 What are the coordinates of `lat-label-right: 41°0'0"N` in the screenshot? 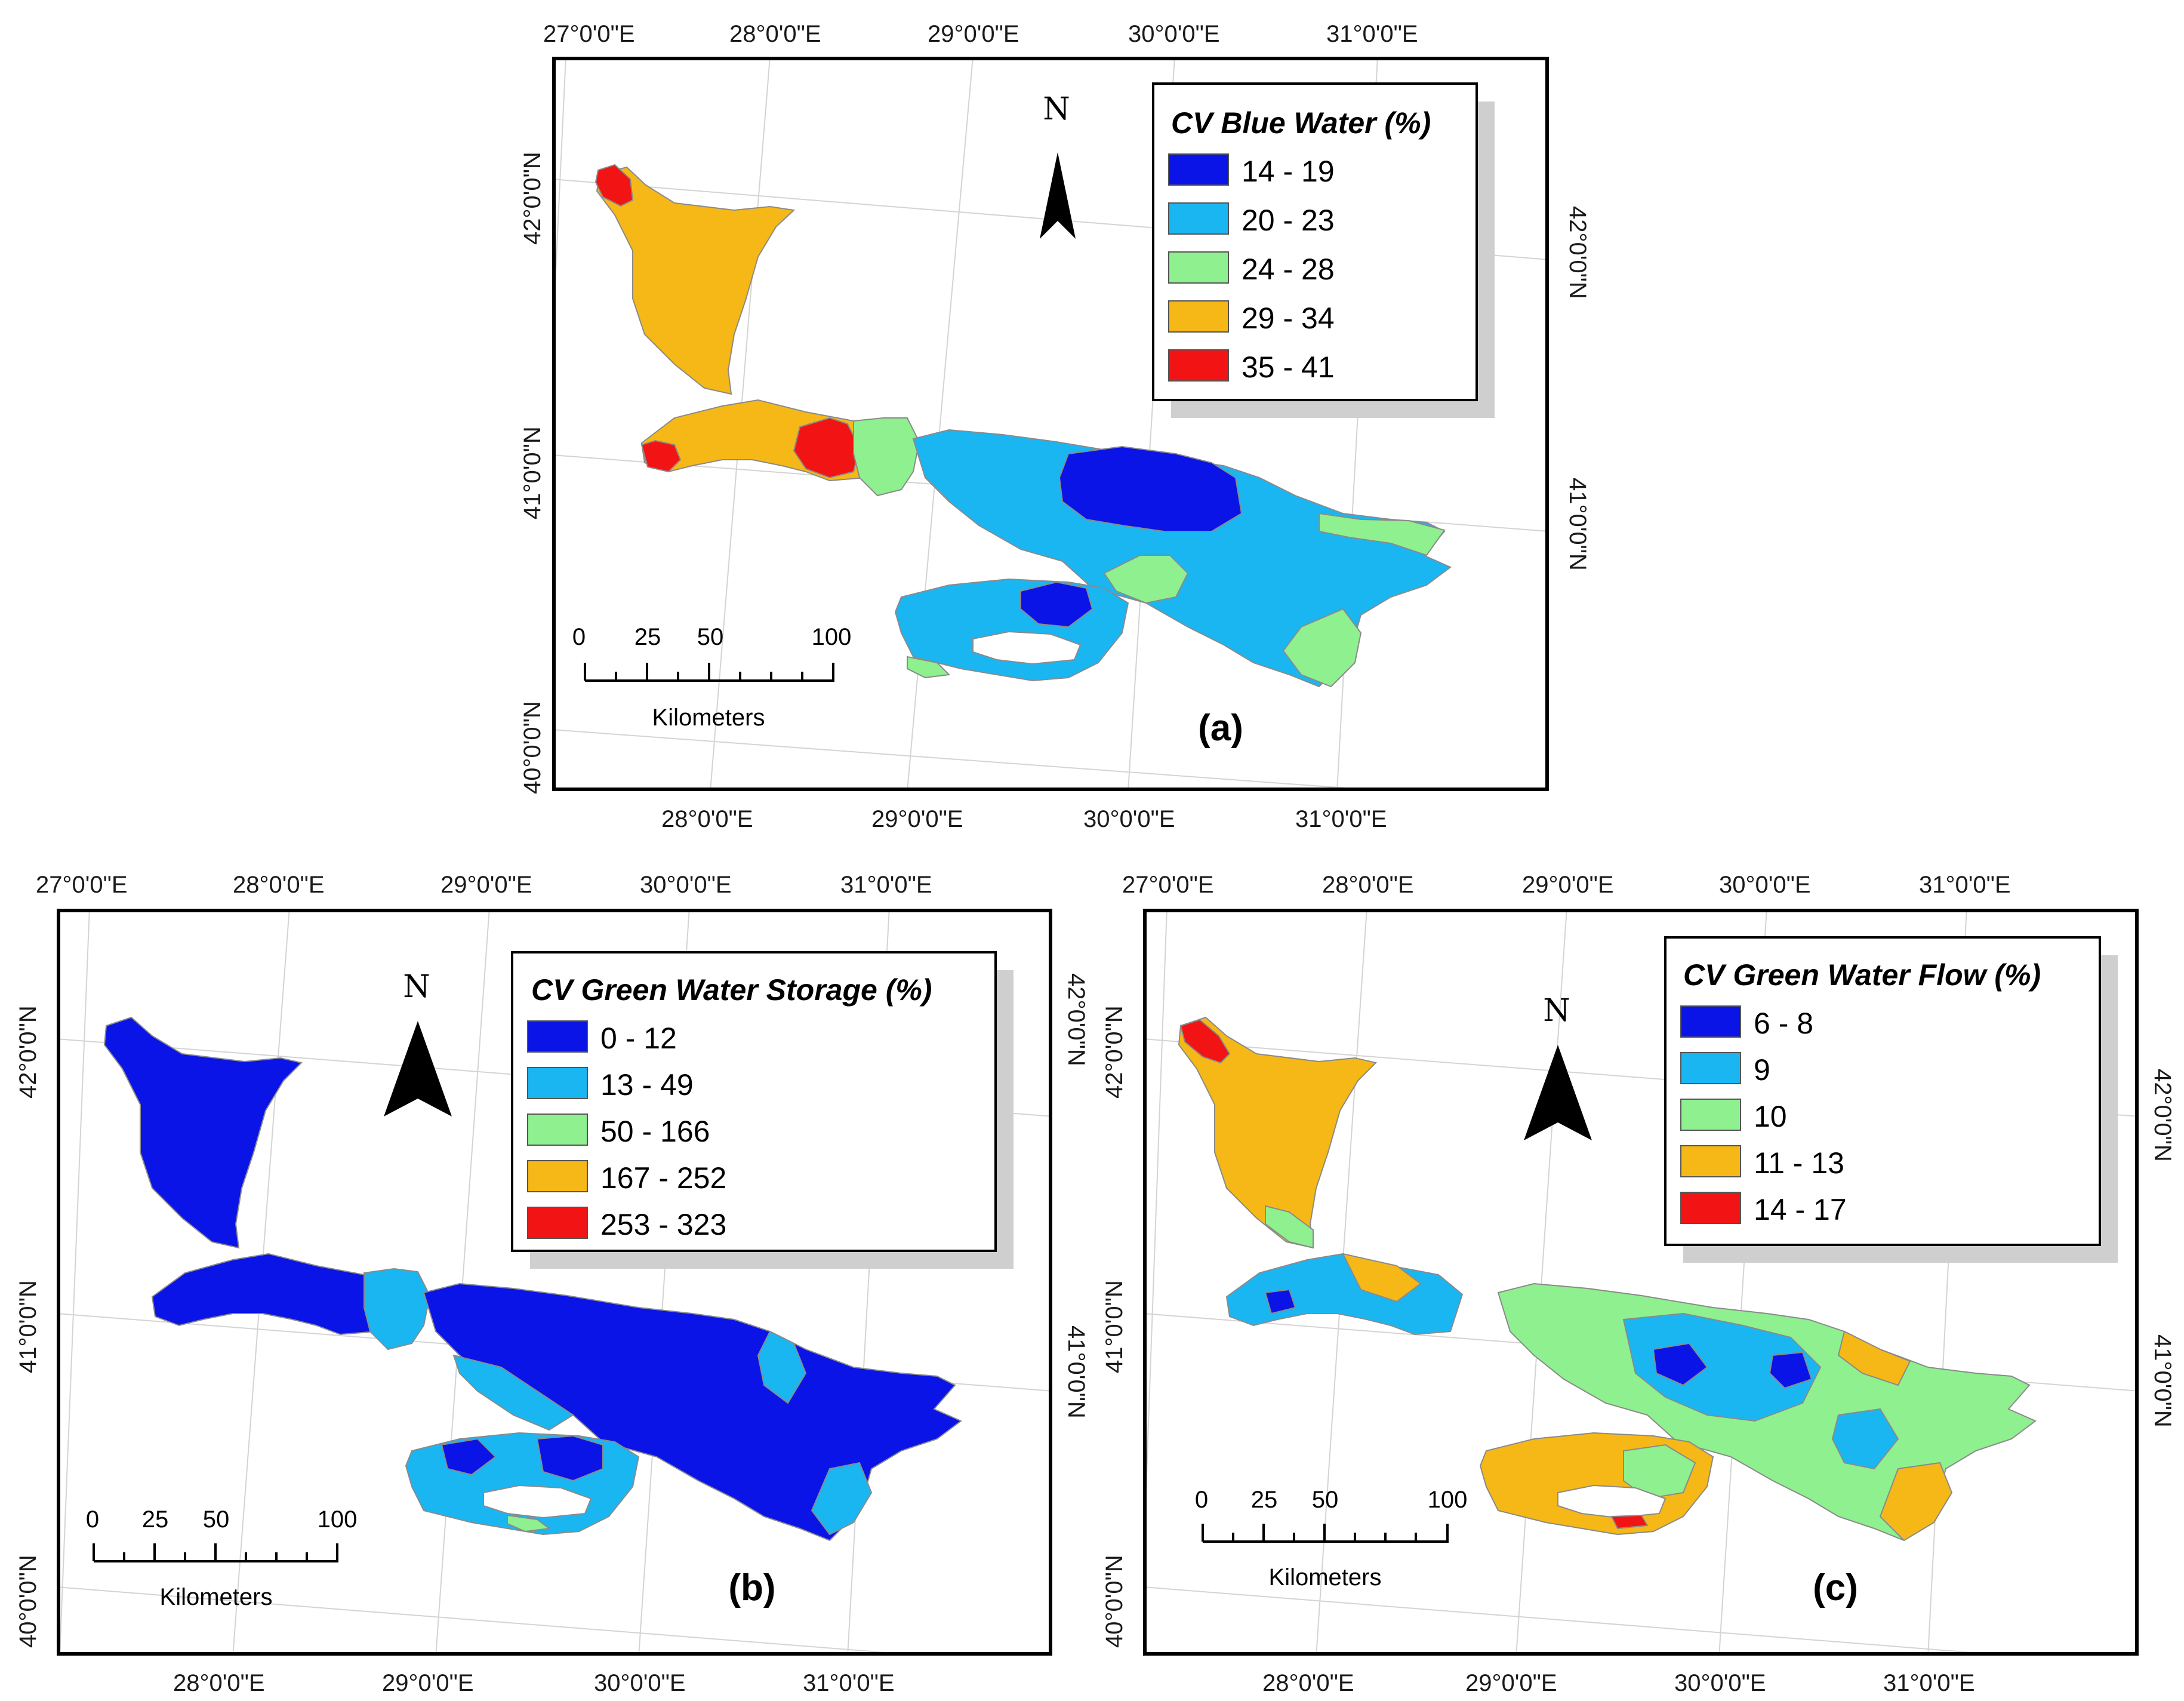 It's located at (1076, 1372).